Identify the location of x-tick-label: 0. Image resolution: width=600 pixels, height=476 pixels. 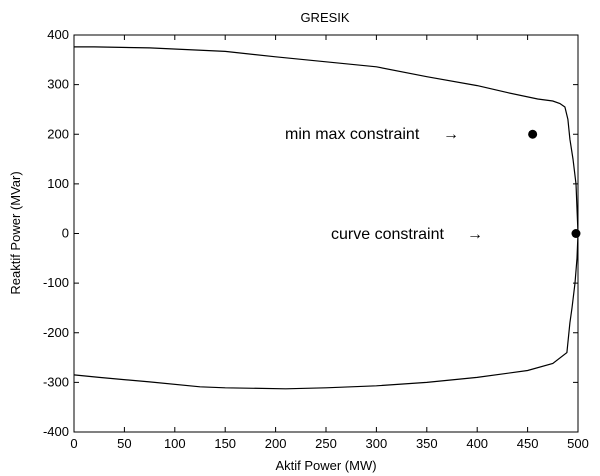
(73, 443).